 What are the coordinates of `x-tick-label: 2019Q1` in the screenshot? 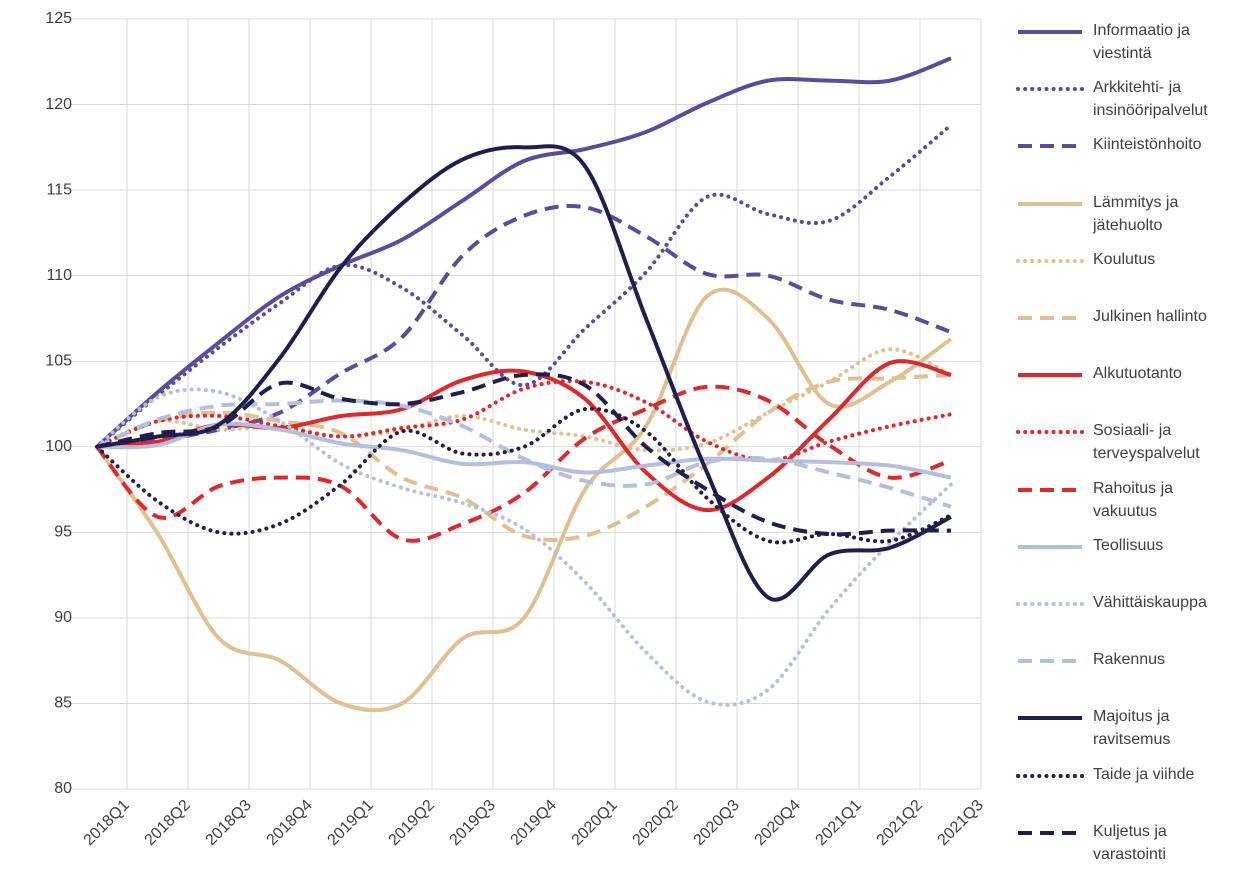 It's located at (351, 823).